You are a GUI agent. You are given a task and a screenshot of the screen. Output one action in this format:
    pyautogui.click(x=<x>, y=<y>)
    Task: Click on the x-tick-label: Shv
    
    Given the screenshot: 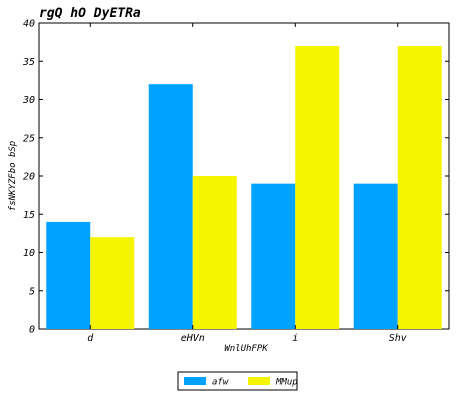 What is the action you would take?
    pyautogui.click(x=398, y=338)
    